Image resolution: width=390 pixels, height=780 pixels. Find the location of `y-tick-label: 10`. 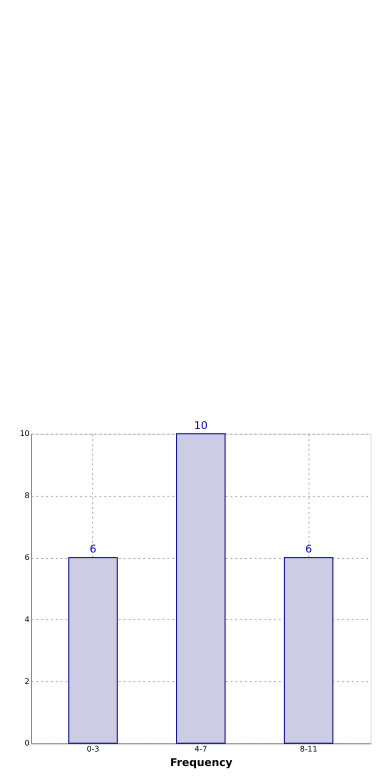

y-tick-label: 10 is located at coordinates (25, 433).